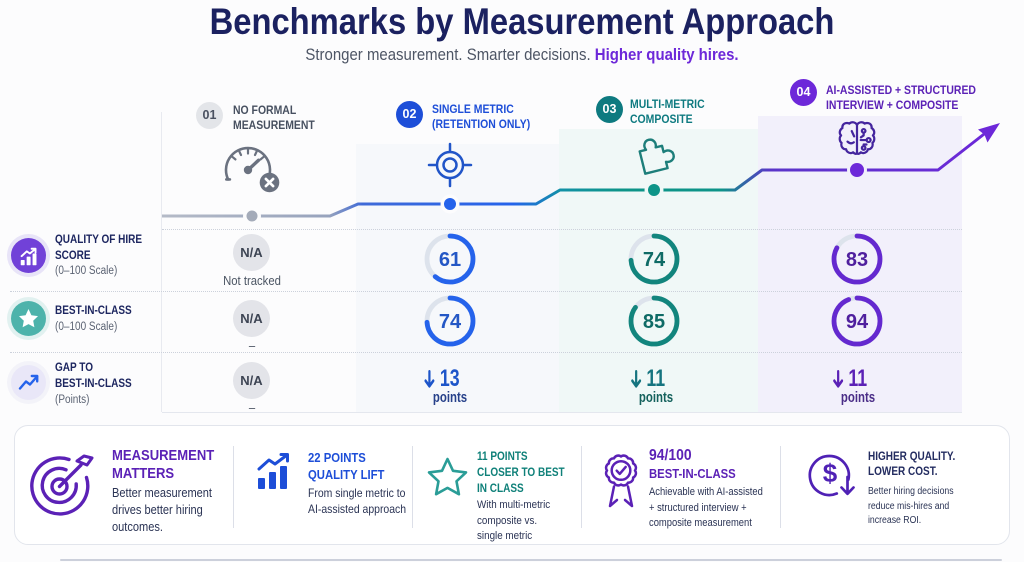  Describe the element at coordinates (654, 322) in the screenshot. I see `svg-text: 85` at that location.